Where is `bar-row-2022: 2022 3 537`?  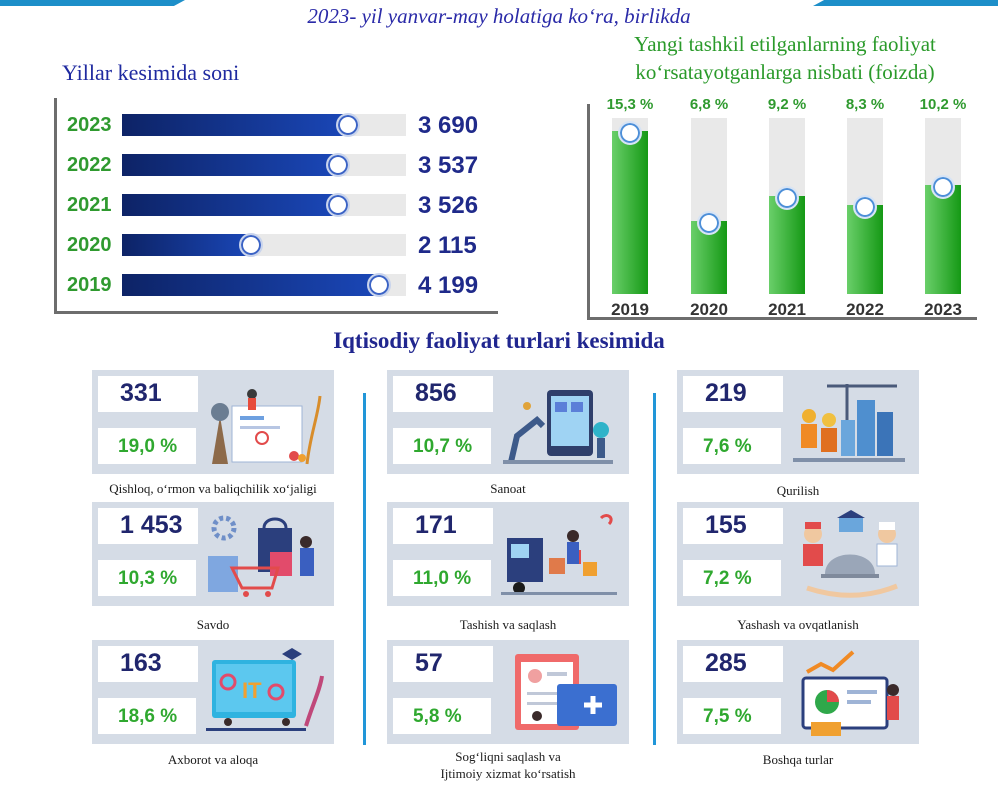 bar-row-2022: 2022 3 537 is located at coordinates (278, 165).